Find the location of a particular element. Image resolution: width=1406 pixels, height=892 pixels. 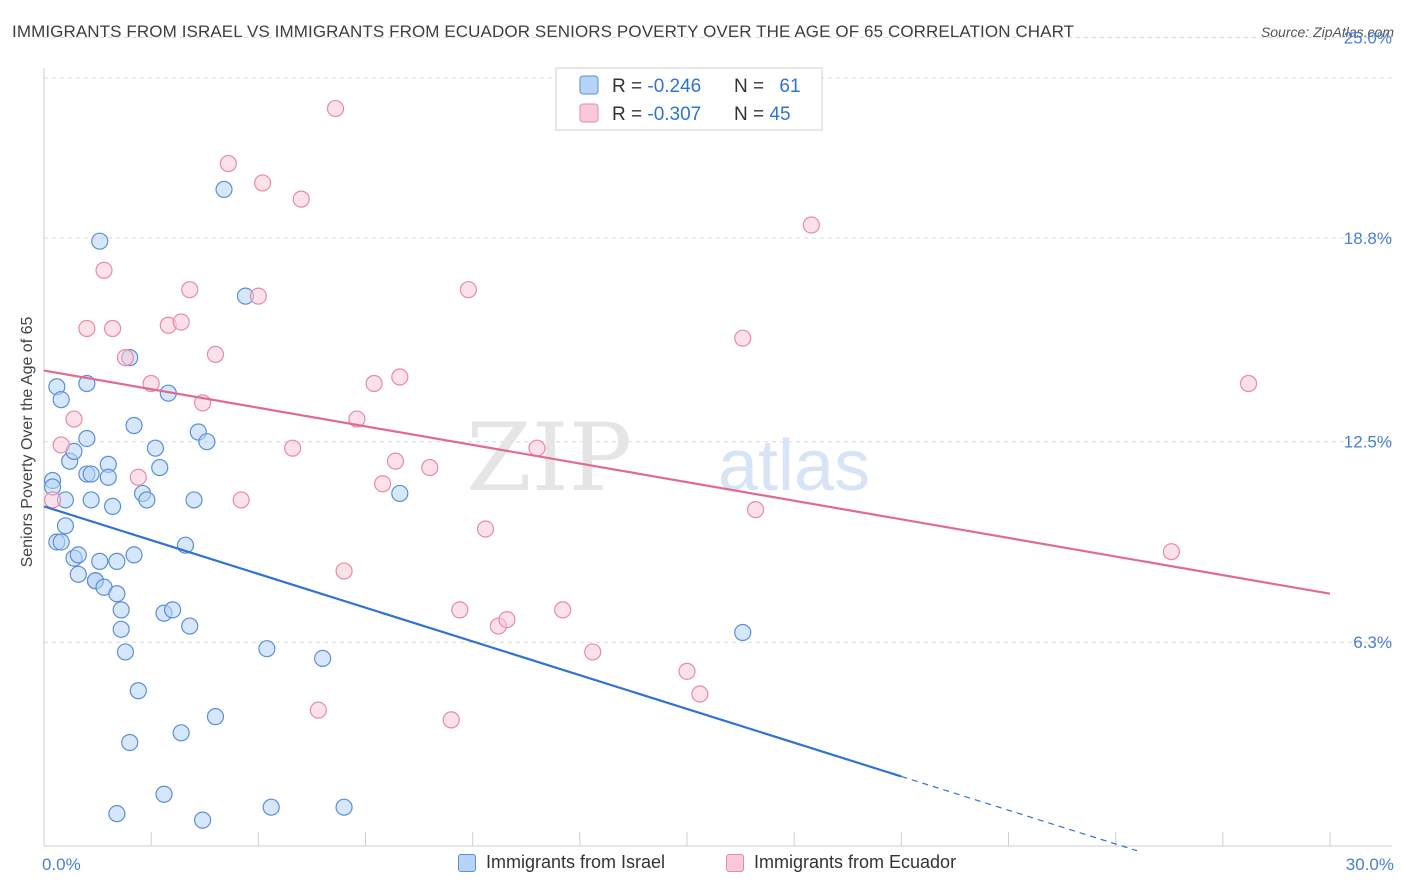

legend-ecuador-r-value: -0.307 is located at coordinates (674, 114).